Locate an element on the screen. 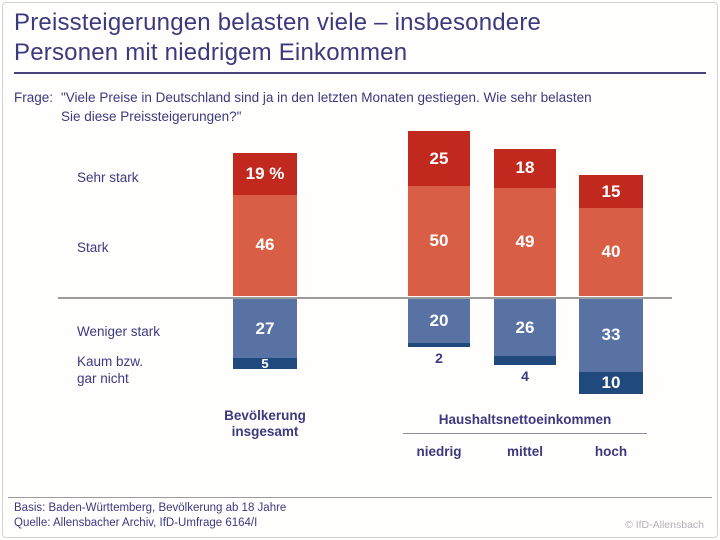 The width and height of the screenshot is (720, 540). axis-label-bevoelkerung-line1: Bevölkerung is located at coordinates (265, 415).